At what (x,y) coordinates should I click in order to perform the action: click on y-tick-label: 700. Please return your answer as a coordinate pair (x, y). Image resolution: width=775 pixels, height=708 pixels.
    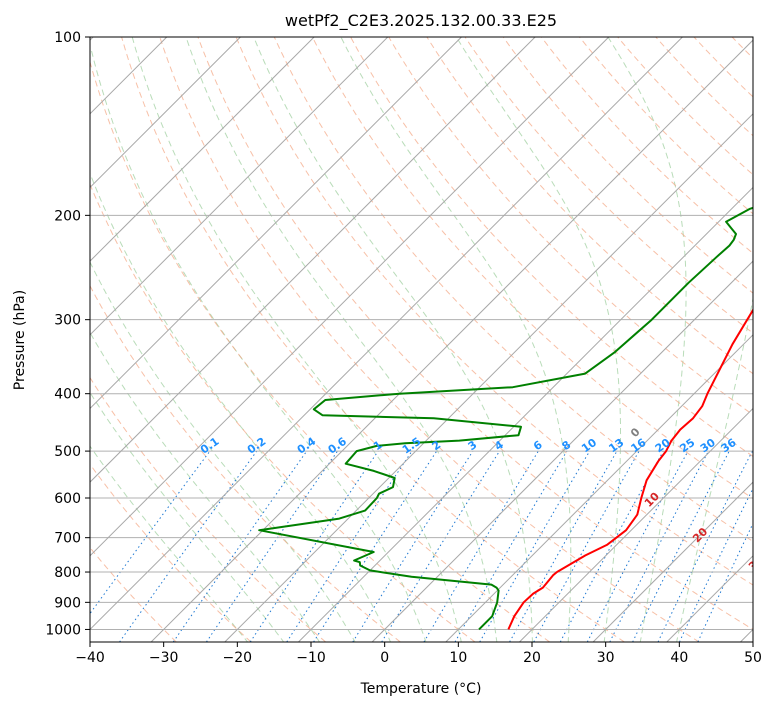
    Looking at the image, I should click on (67, 539).